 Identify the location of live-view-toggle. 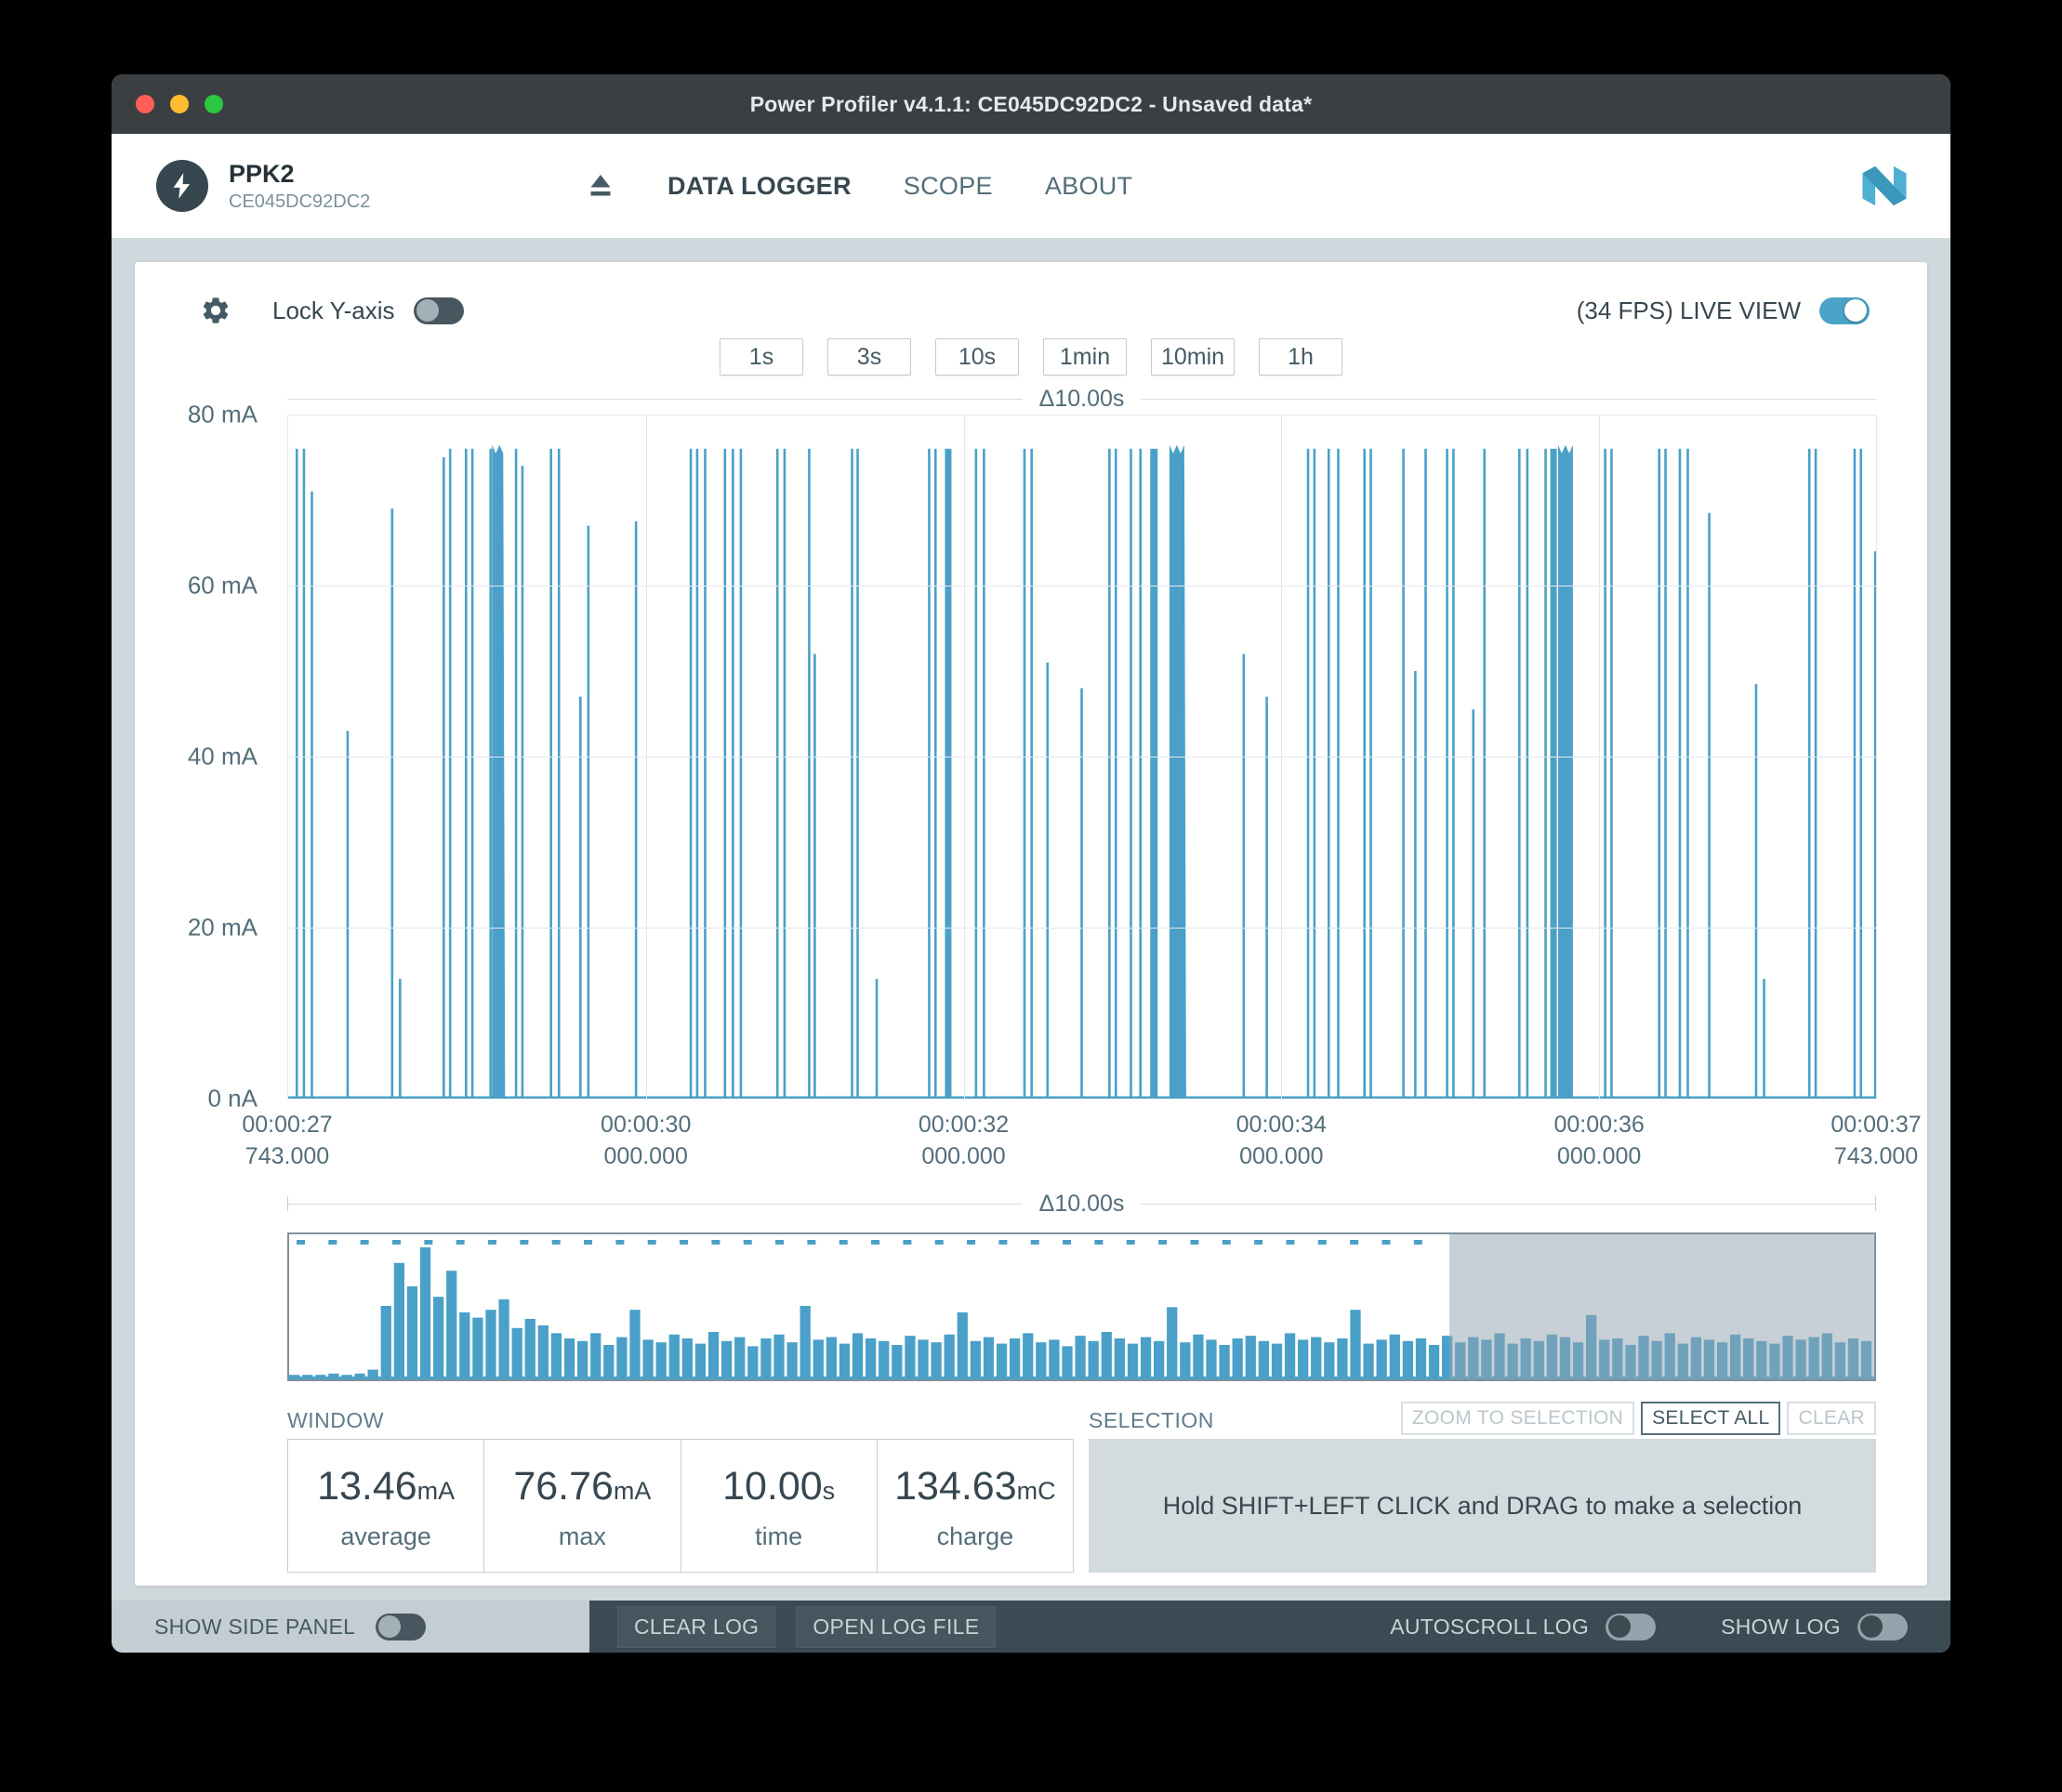
(1844, 310).